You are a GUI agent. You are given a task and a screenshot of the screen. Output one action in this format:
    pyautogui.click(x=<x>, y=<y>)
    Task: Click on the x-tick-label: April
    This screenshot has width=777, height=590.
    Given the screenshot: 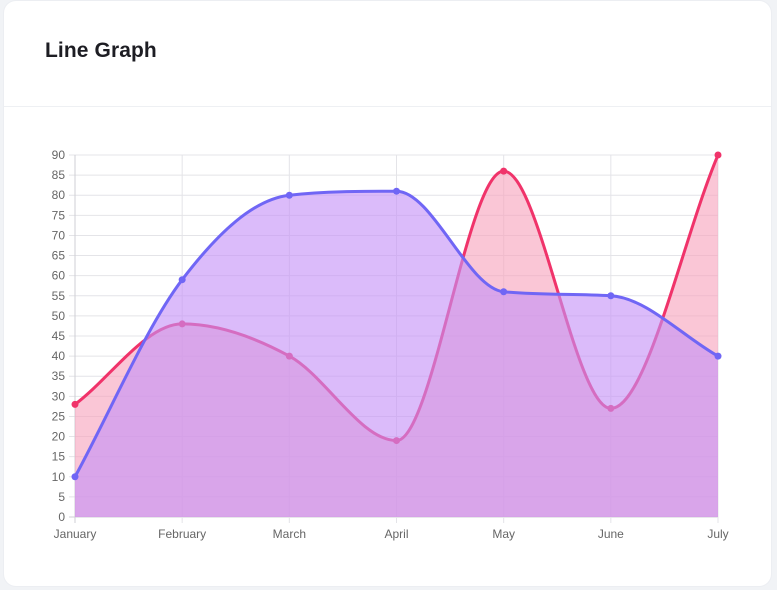 What is the action you would take?
    pyautogui.click(x=396, y=534)
    